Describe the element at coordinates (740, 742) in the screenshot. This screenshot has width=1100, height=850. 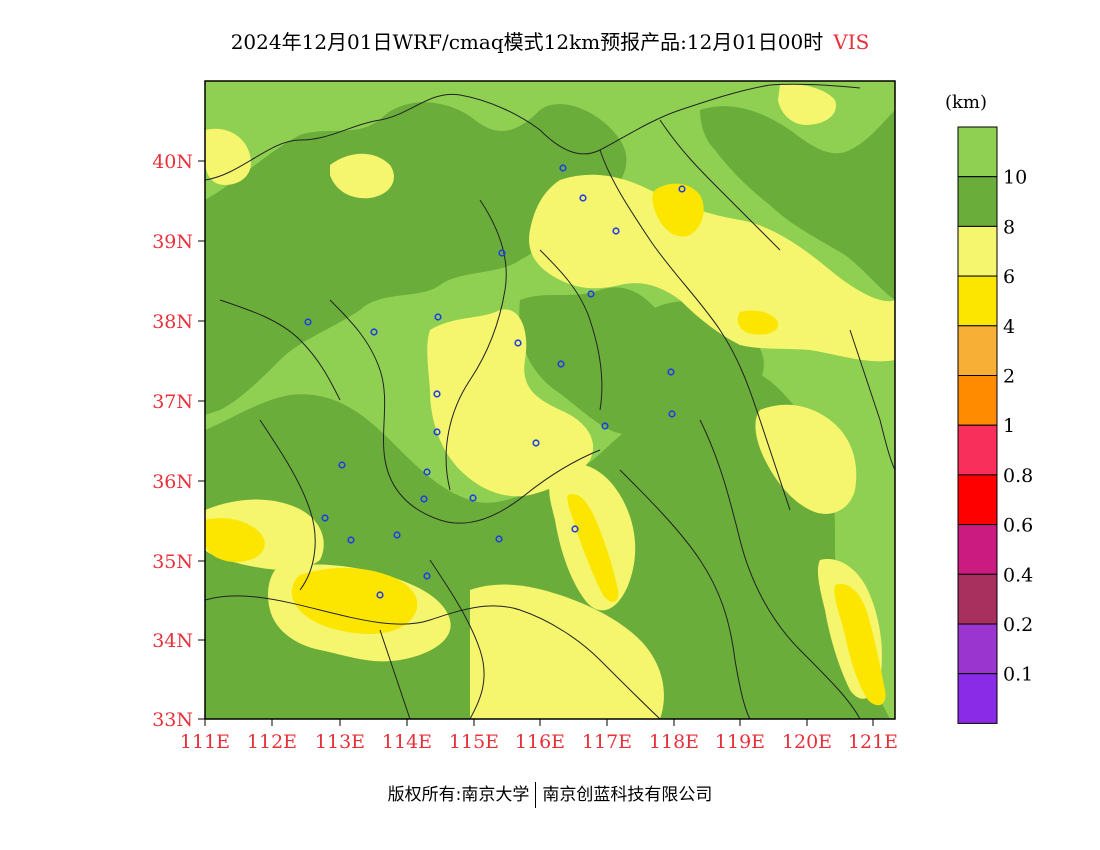
I see `lon-label: 119E` at that location.